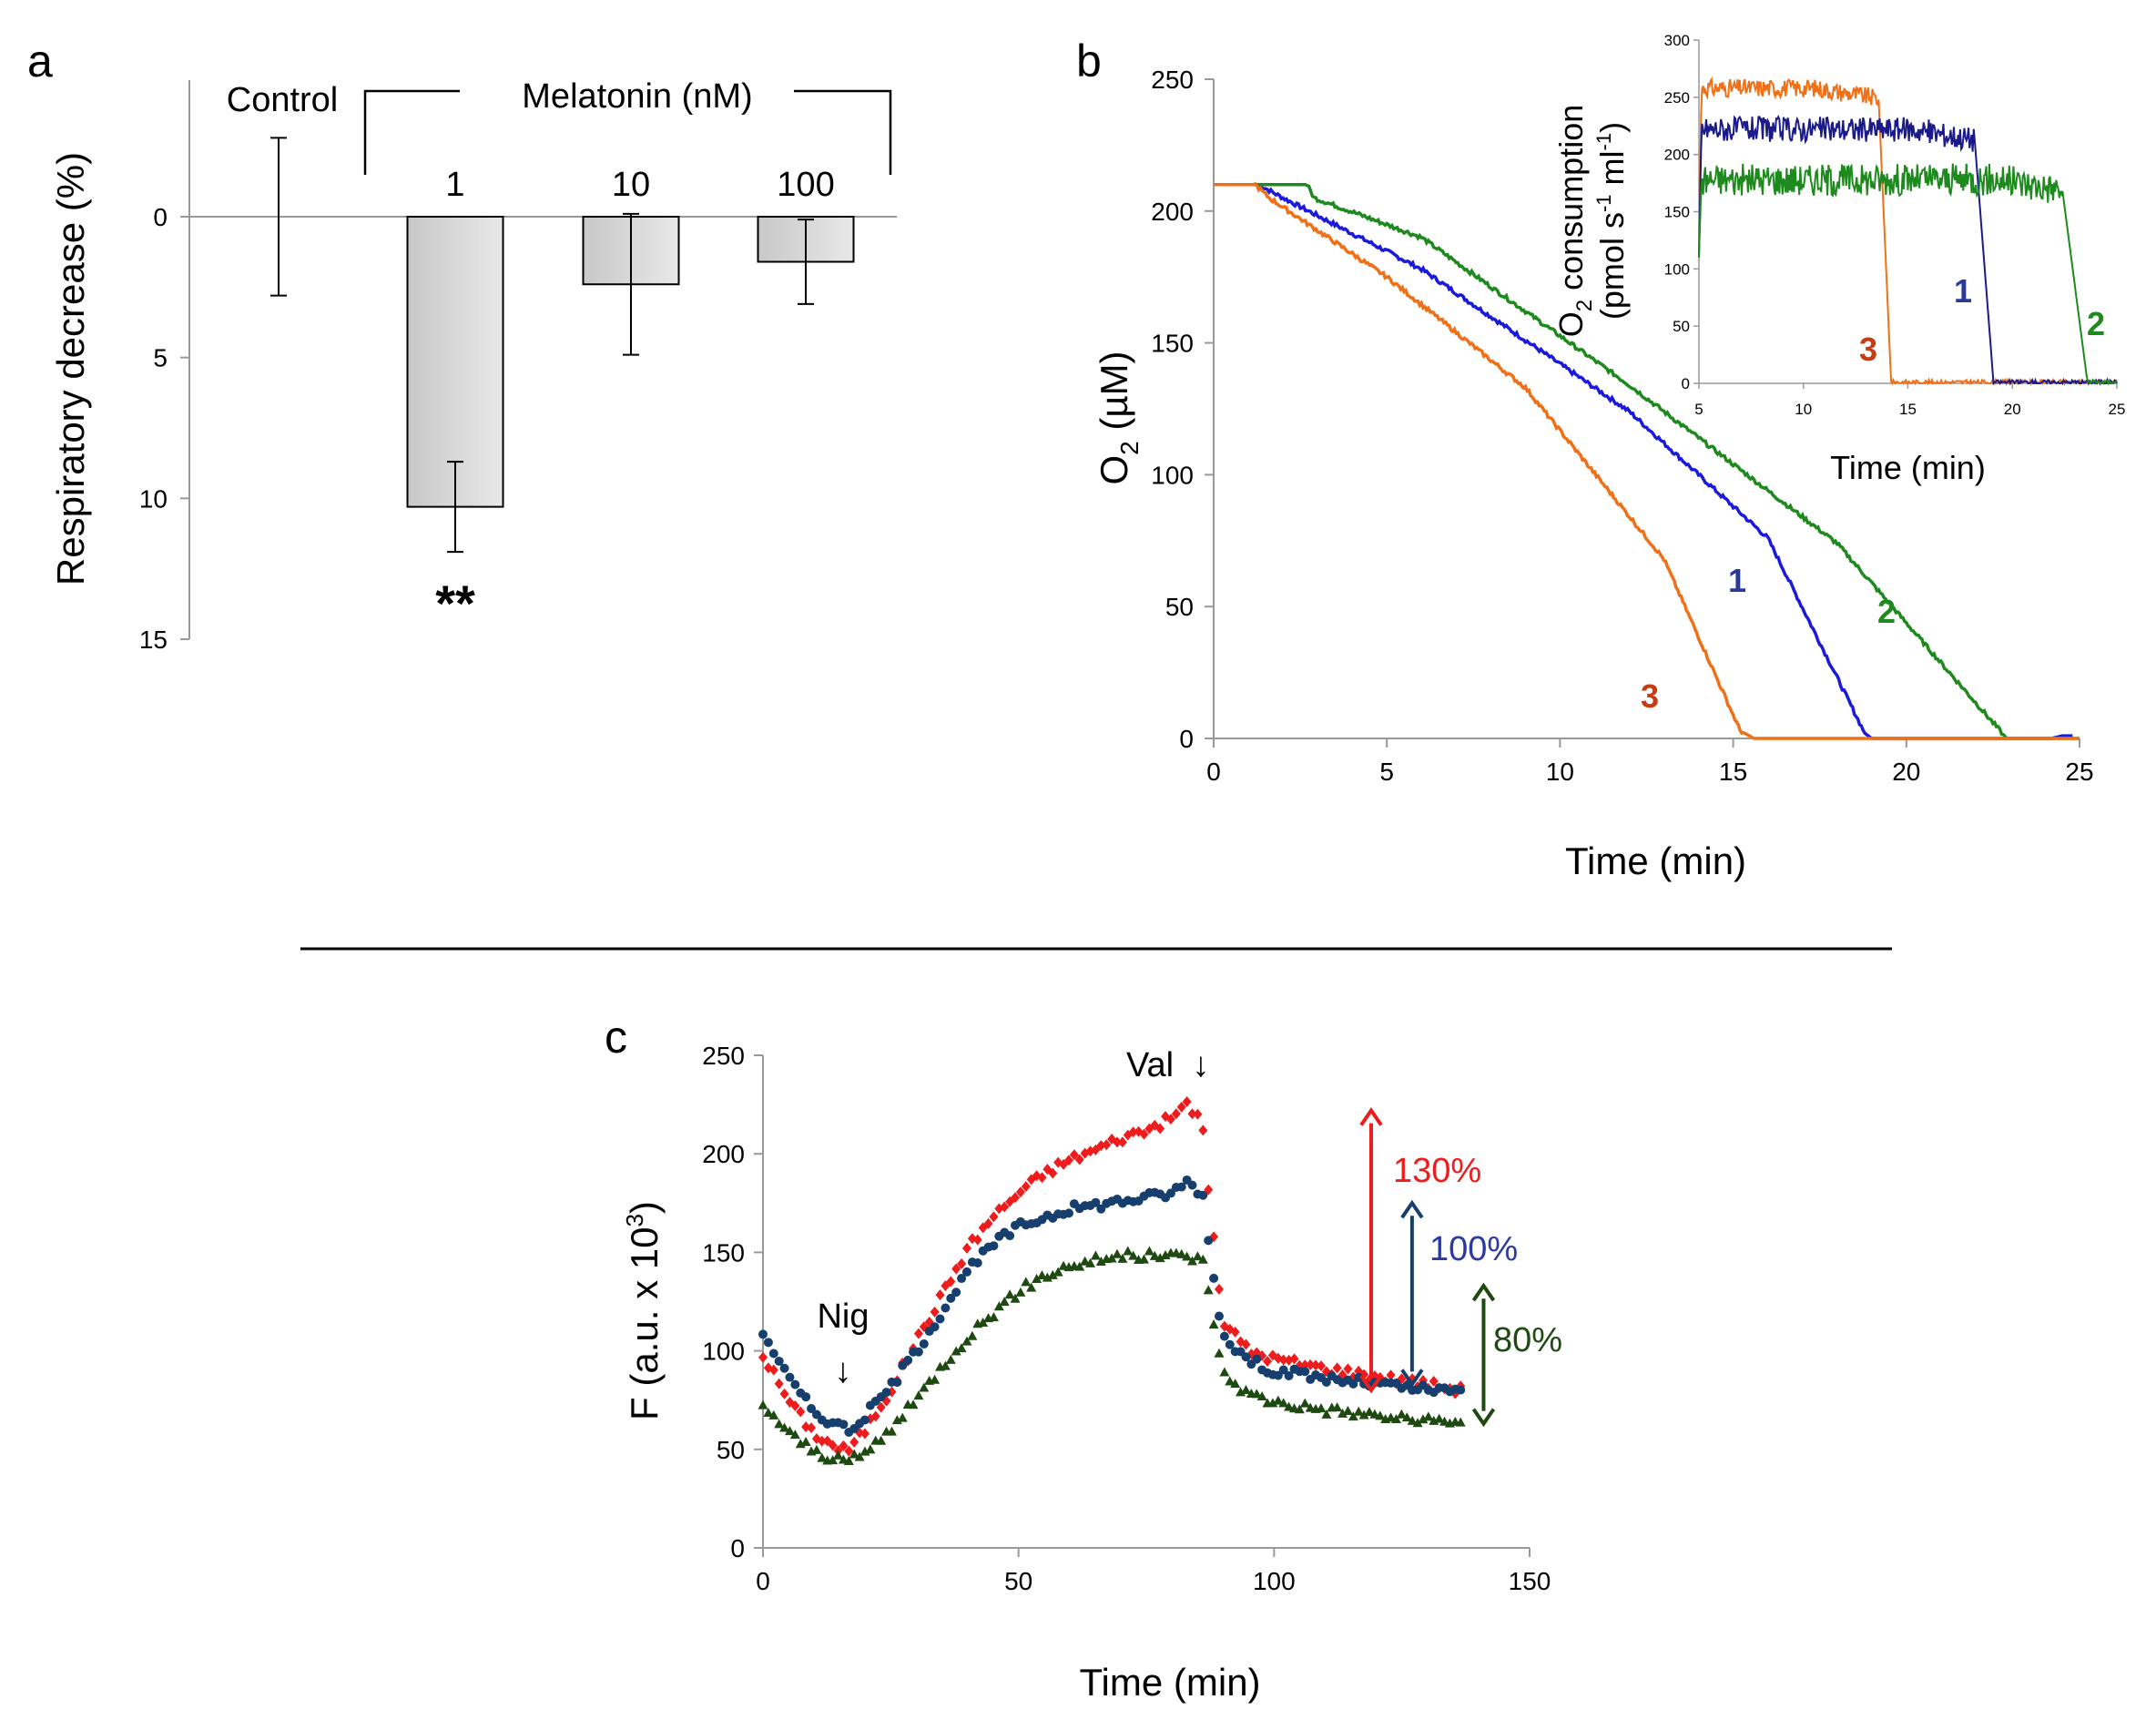  I want to click on panel-c-y-tick-label: 0, so click(737, 1548).